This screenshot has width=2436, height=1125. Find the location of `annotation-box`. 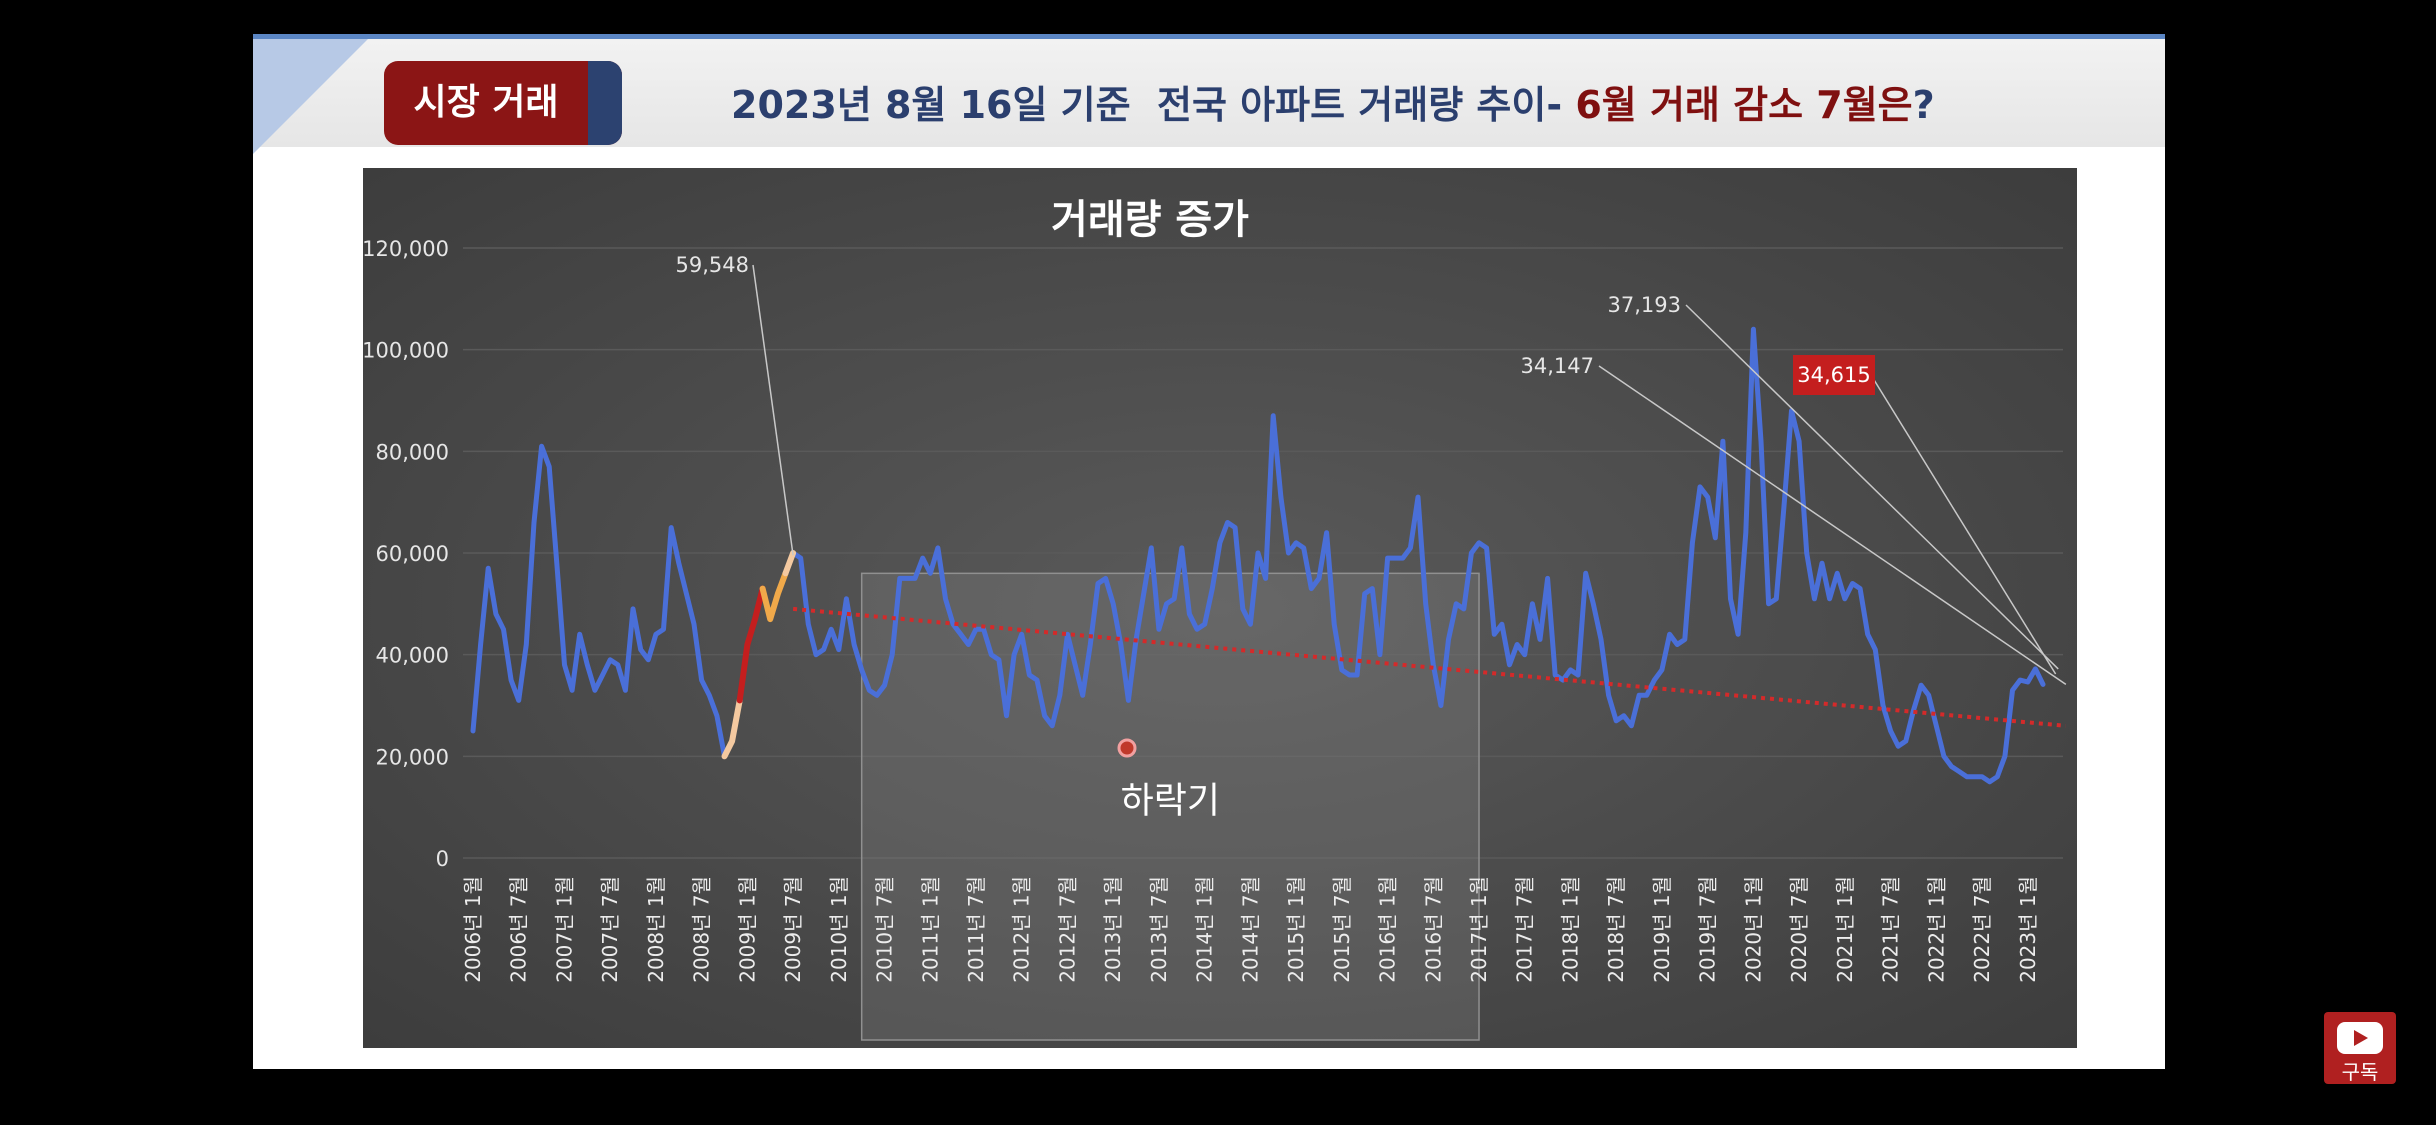

annotation-box is located at coordinates (1834, 375).